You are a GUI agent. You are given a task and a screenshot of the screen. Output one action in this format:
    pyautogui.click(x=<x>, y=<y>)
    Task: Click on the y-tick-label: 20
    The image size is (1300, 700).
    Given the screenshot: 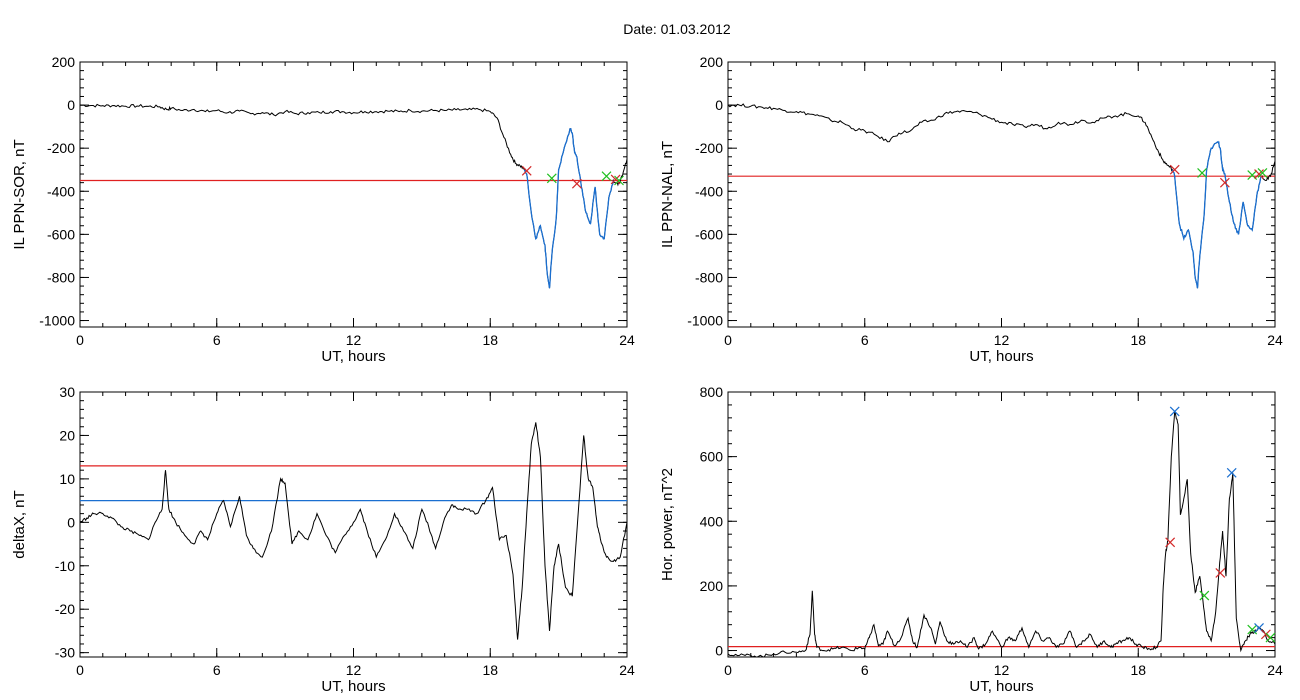 What is the action you would take?
    pyautogui.click(x=67, y=435)
    